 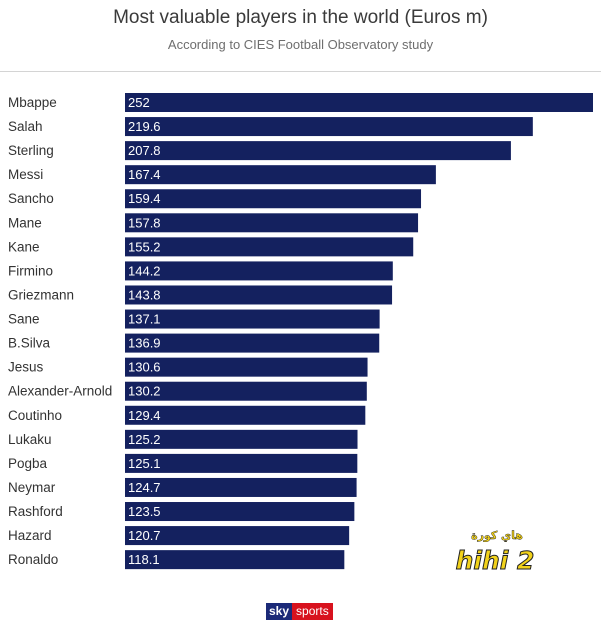 What do you see at coordinates (144, 487) in the screenshot?
I see `bar-value-label: 124.7` at bounding box center [144, 487].